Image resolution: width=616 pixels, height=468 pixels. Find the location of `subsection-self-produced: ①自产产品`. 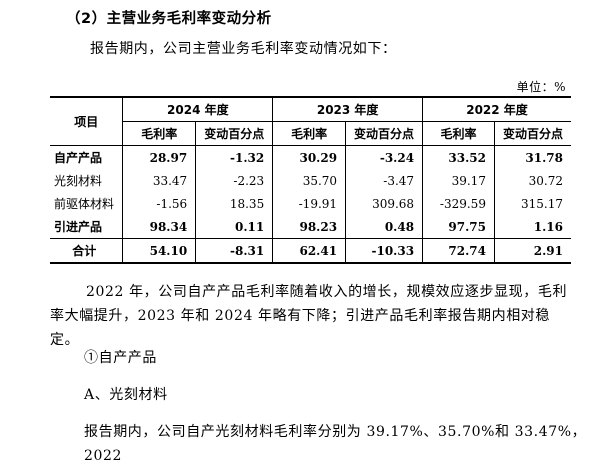

subsection-self-produced: ①自产产品 is located at coordinates (120, 358).